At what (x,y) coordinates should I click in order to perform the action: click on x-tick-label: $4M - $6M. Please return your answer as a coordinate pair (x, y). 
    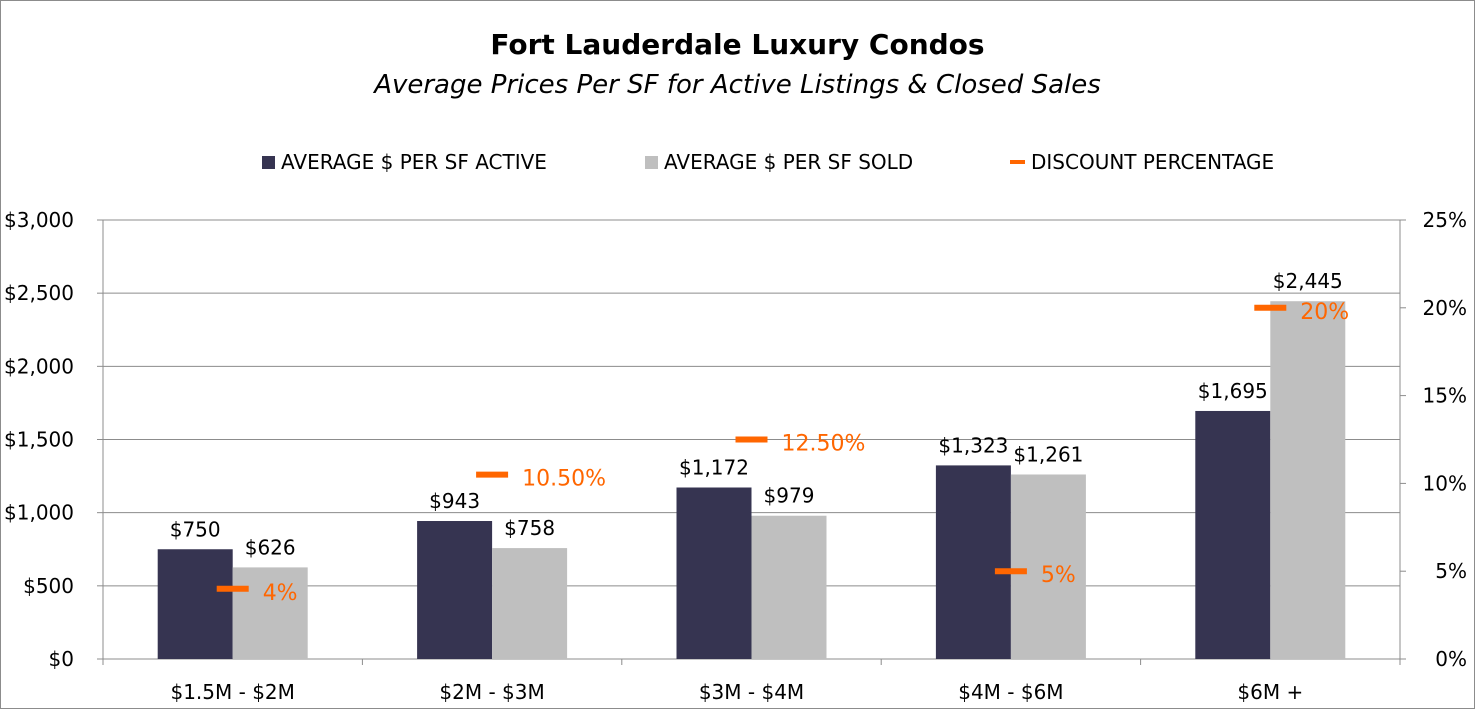
    Looking at the image, I should click on (1010, 692).